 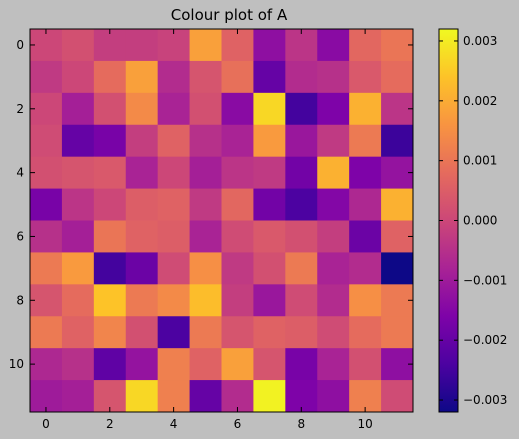 I want to click on y-tick-label: 4, so click(x=20, y=173).